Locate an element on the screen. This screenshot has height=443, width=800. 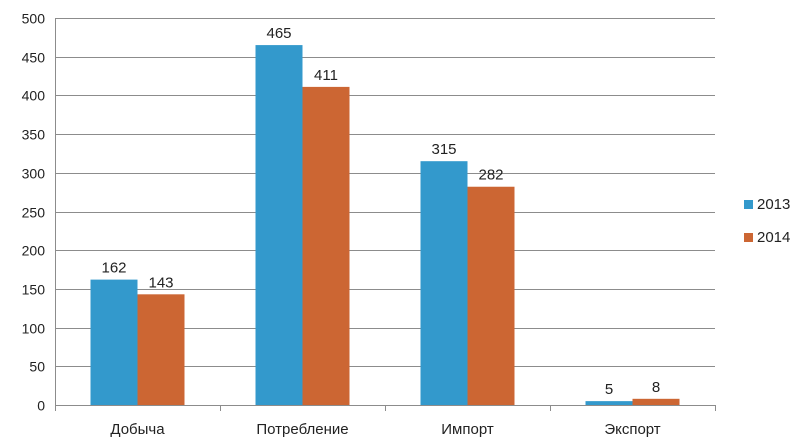
y-tick-label: 200 is located at coordinates (34, 251).